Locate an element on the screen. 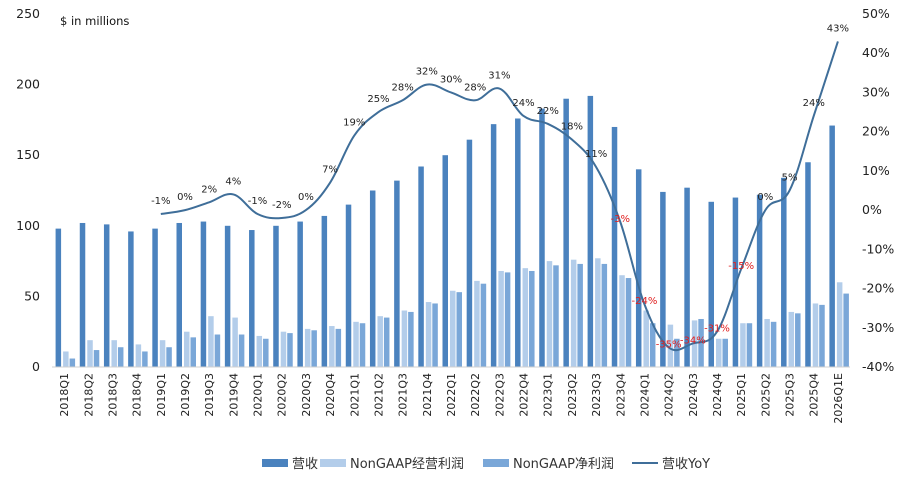 The height and width of the screenshot is (479, 902). x-tick-label: 2024Q4 is located at coordinates (717, 395).